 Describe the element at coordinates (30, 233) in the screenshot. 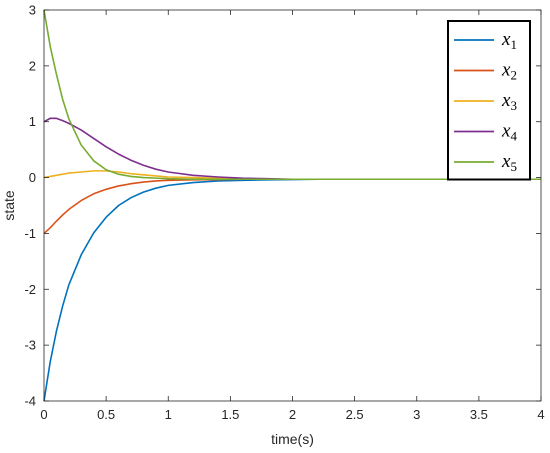

I see `y-tick-label: -1` at that location.